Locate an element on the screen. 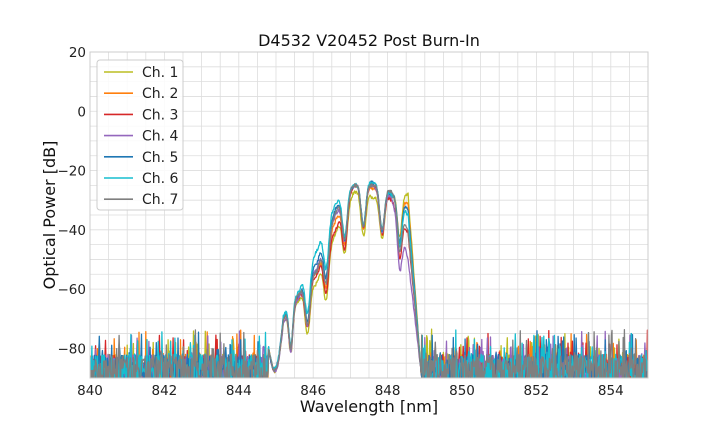 The height and width of the screenshot is (432, 720). x-tick-label: 848 is located at coordinates (388, 391).